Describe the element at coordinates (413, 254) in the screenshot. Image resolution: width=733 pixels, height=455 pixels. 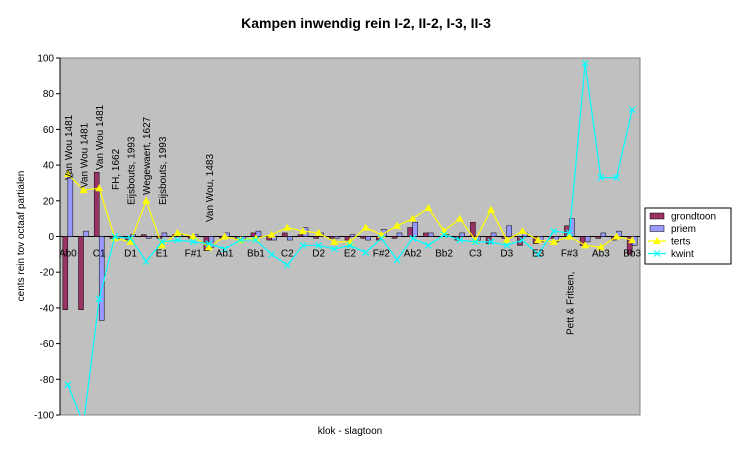
I see `x-tick-label: Ab2` at that location.